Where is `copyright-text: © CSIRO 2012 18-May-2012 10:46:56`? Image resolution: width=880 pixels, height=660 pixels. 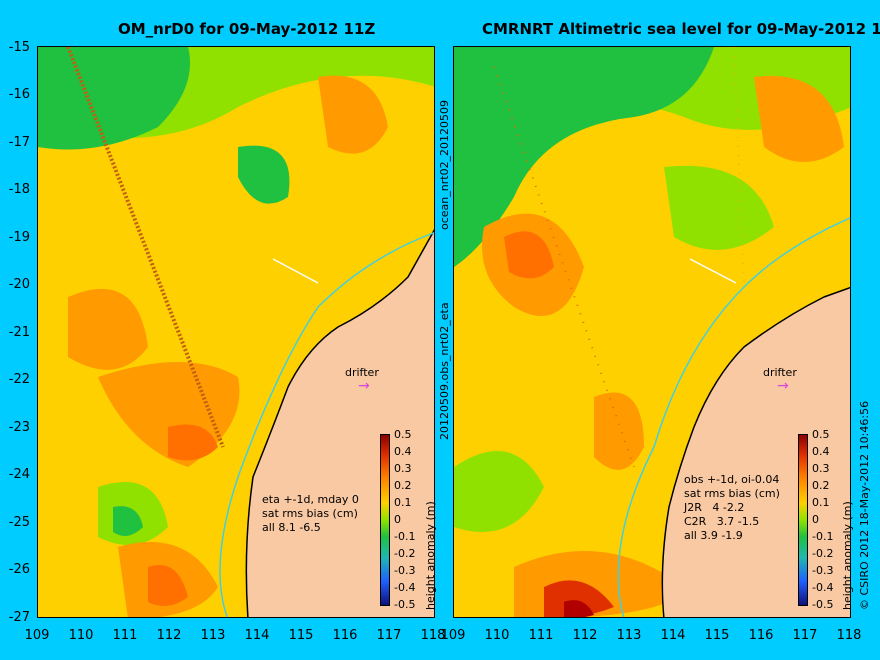
copyright-text: © CSIRO 2012 18-May-2012 10:46:56 is located at coordinates (864, 505).